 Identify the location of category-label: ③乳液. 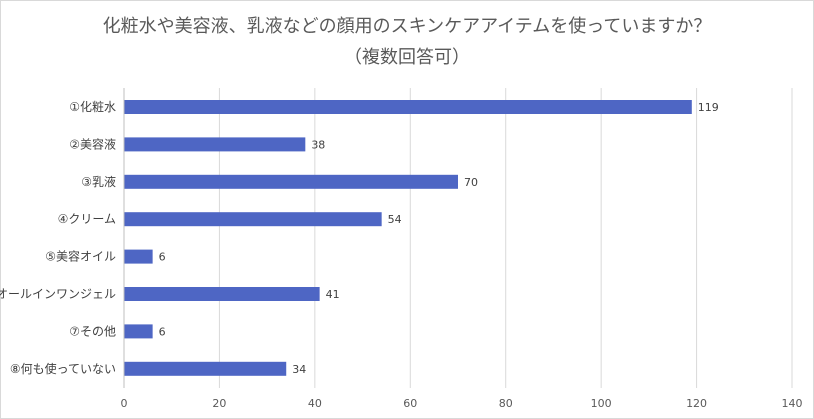
(98, 181).